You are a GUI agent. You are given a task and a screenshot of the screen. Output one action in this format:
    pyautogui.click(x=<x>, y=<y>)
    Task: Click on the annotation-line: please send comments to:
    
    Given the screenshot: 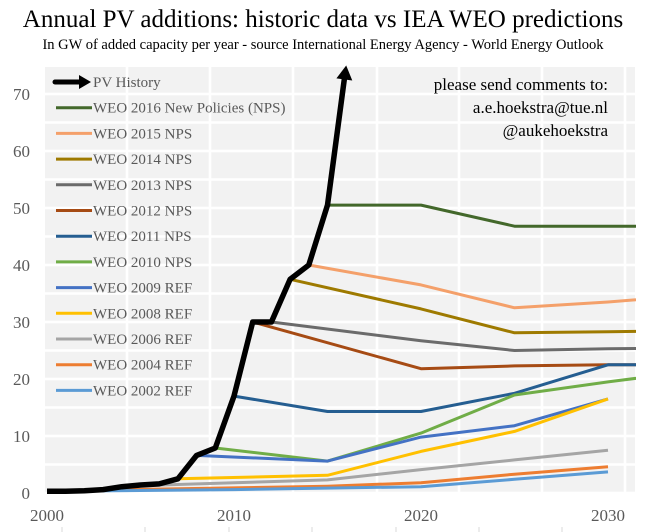 What is the action you would take?
    pyautogui.click(x=521, y=84)
    